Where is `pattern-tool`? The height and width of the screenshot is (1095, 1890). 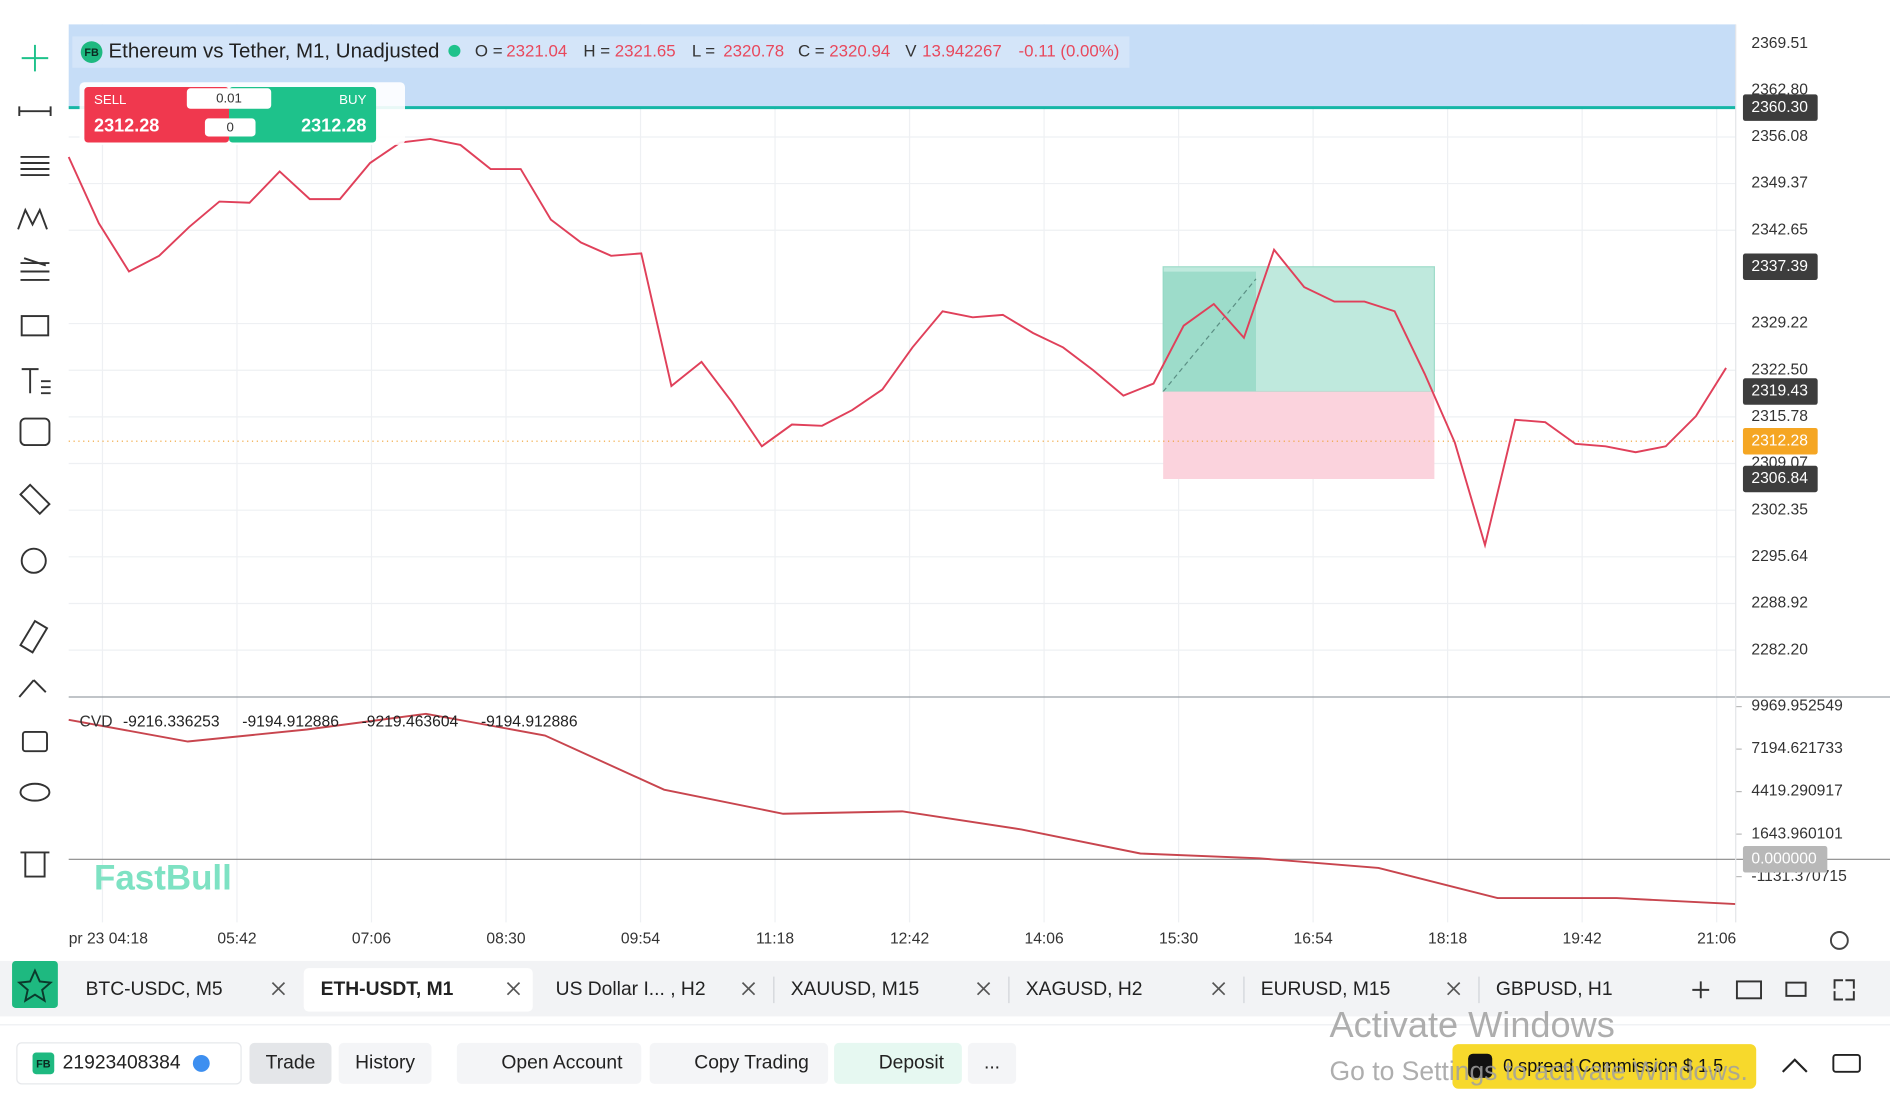
pattern-tool is located at coordinates (32, 218).